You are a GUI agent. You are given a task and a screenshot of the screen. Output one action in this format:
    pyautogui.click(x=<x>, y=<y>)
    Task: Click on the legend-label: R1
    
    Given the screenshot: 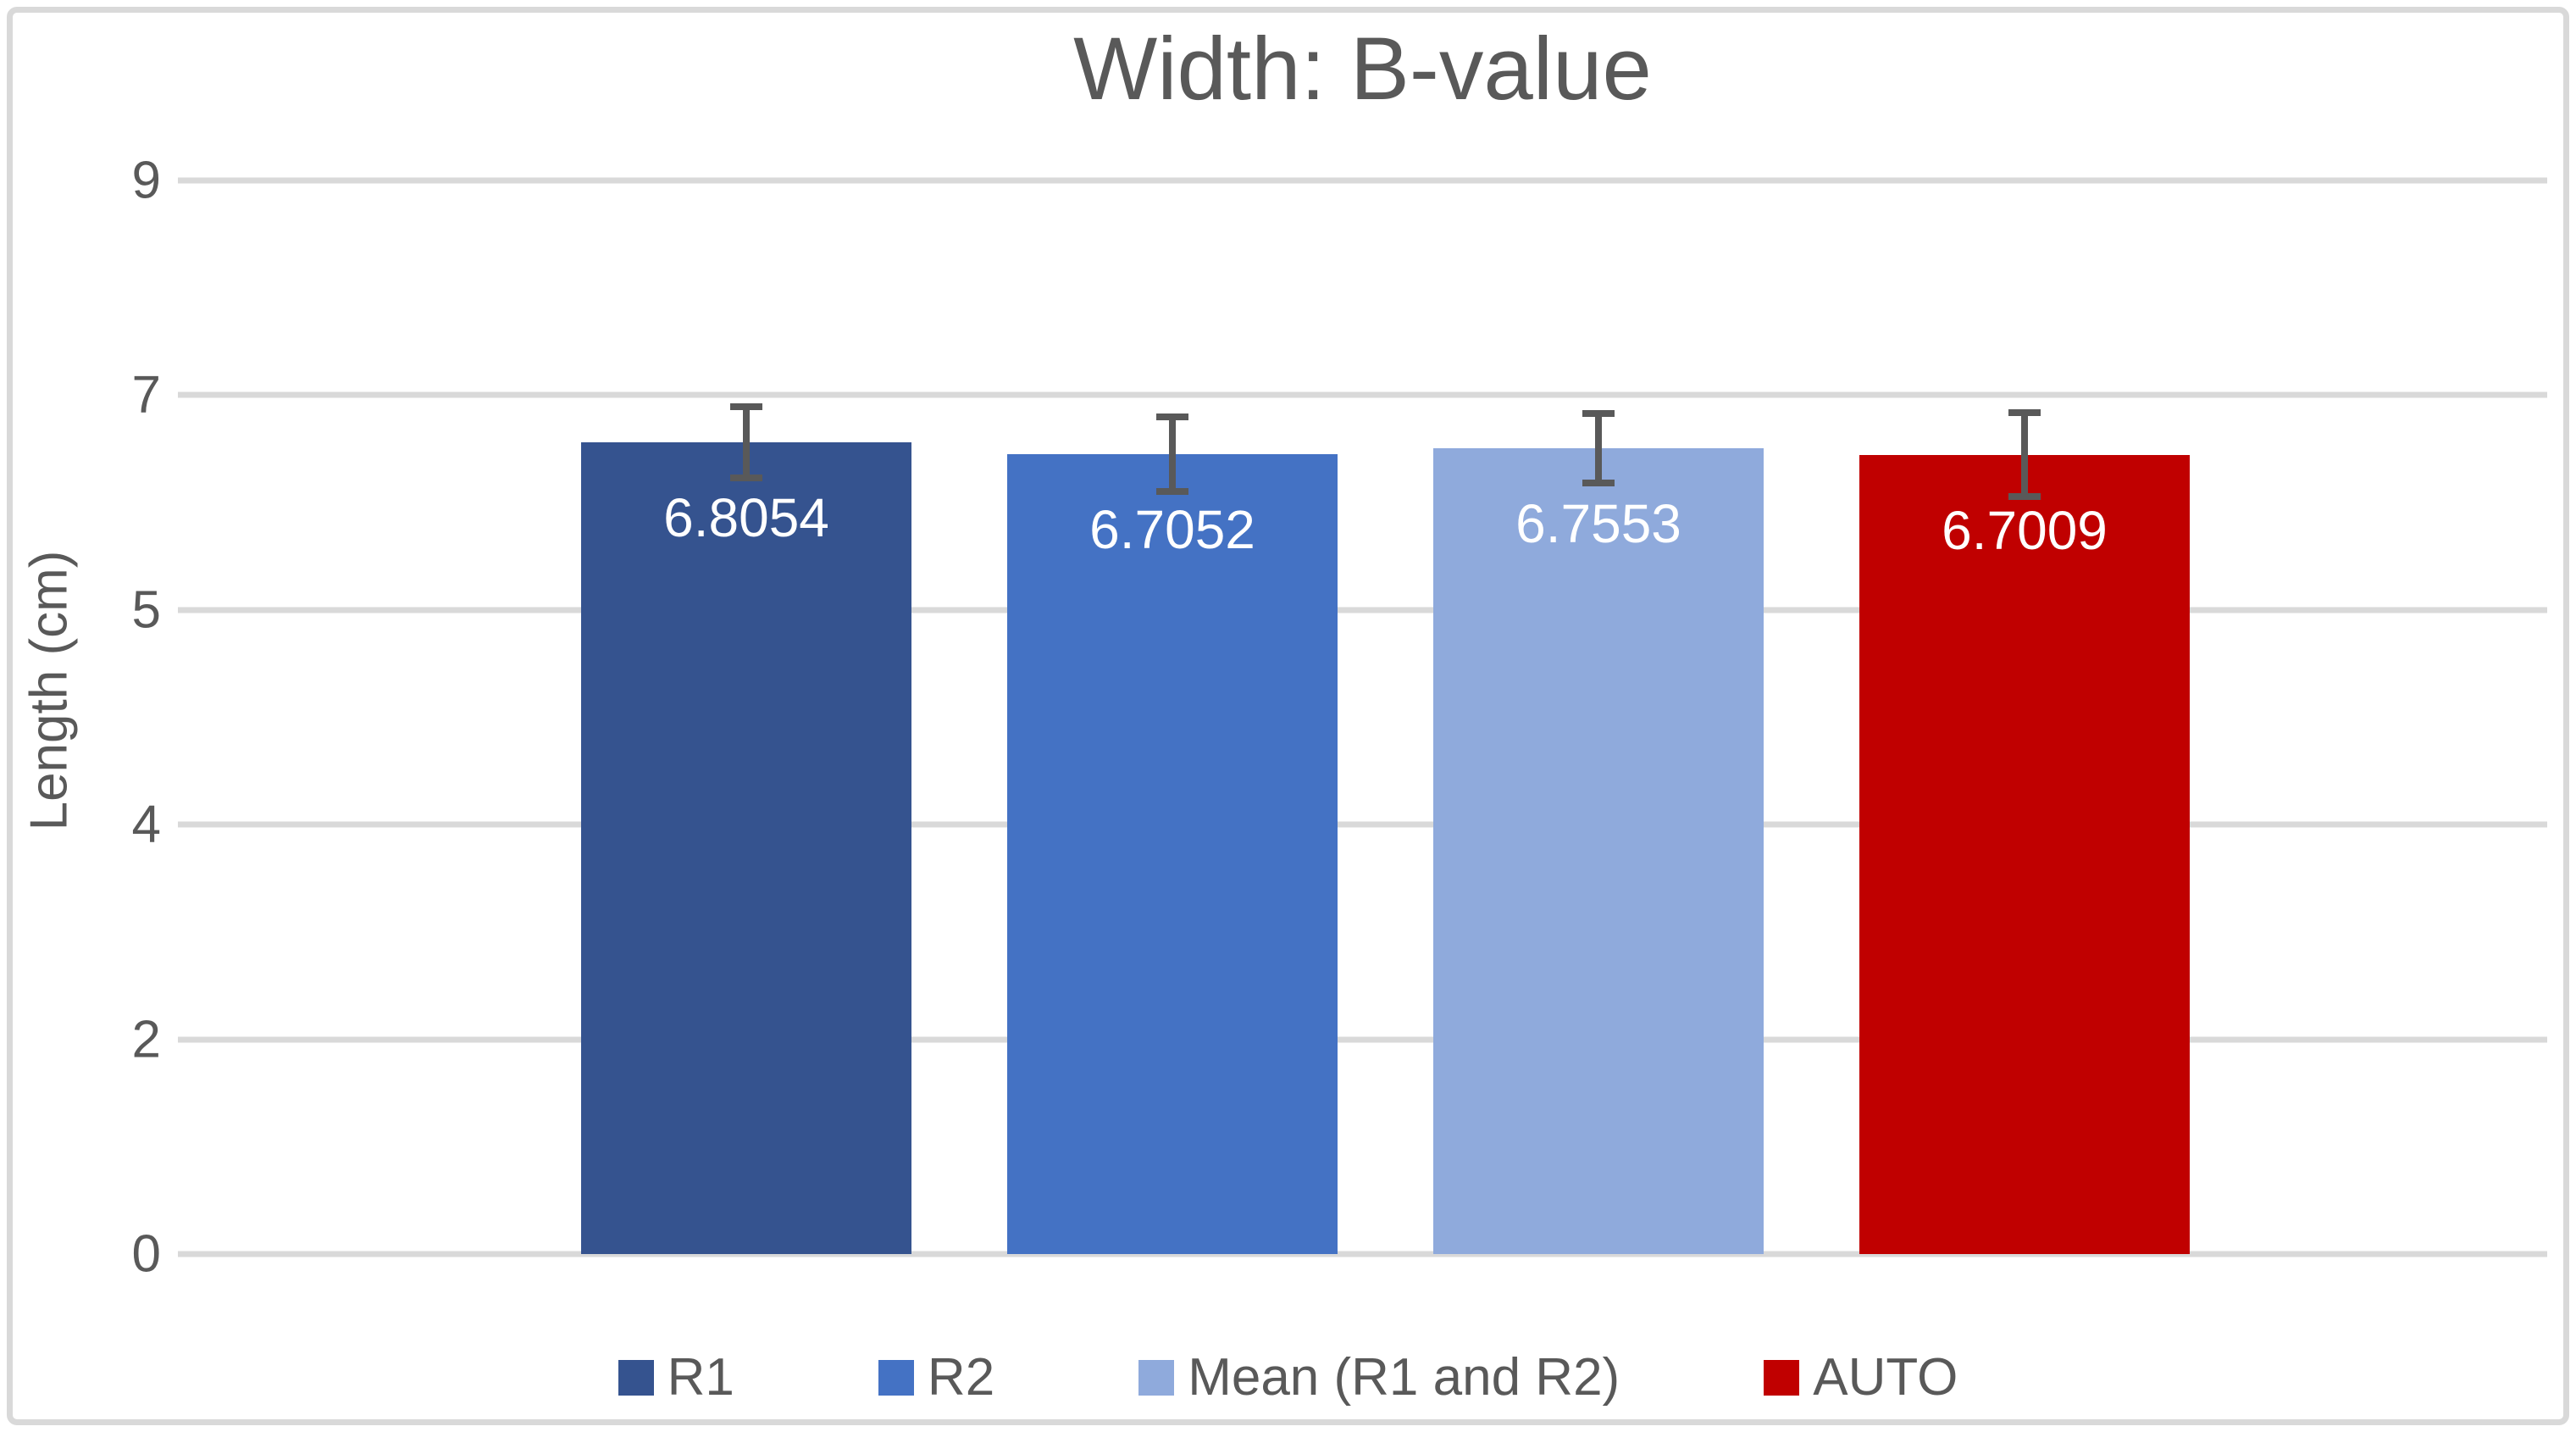 What is the action you would take?
    pyautogui.click(x=700, y=1377)
    